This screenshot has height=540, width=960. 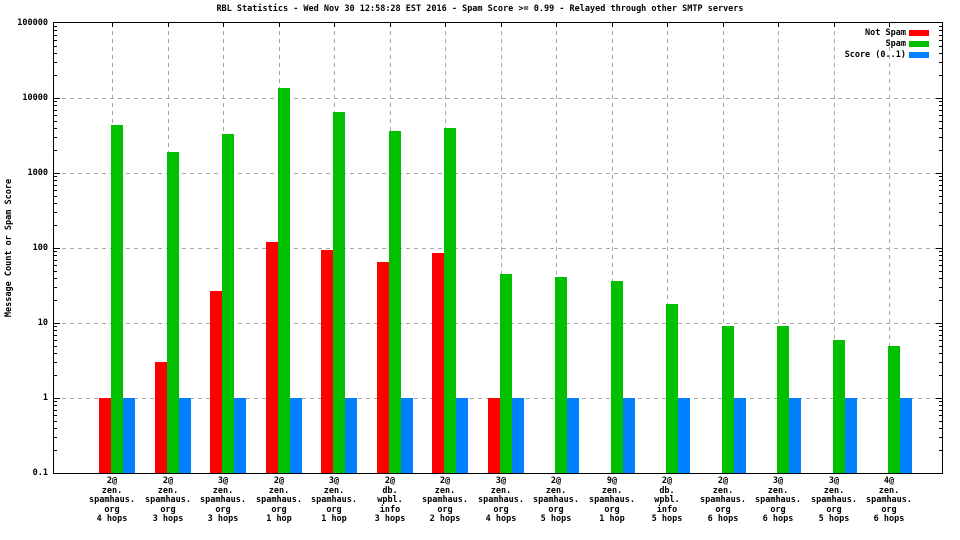 I want to click on legend-row: Score (0..1), so click(x=887, y=54).